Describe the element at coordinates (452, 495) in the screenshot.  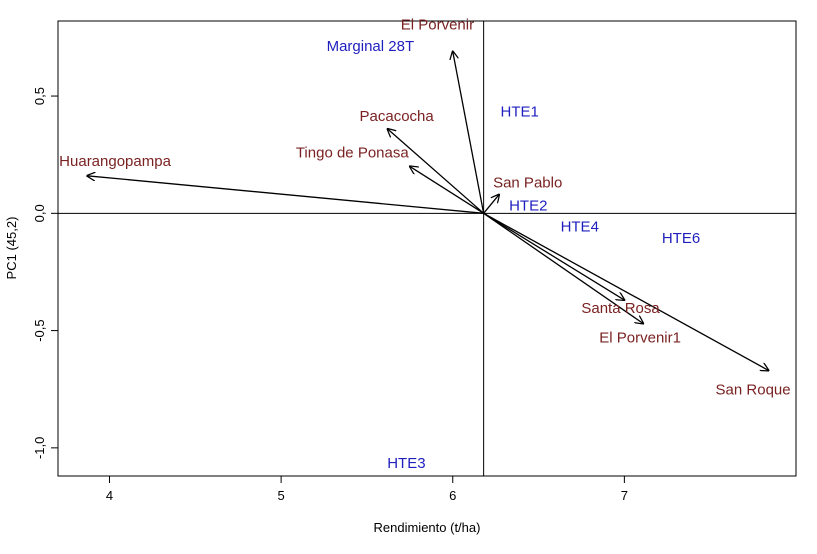
I see `x-tick-label: 6` at that location.